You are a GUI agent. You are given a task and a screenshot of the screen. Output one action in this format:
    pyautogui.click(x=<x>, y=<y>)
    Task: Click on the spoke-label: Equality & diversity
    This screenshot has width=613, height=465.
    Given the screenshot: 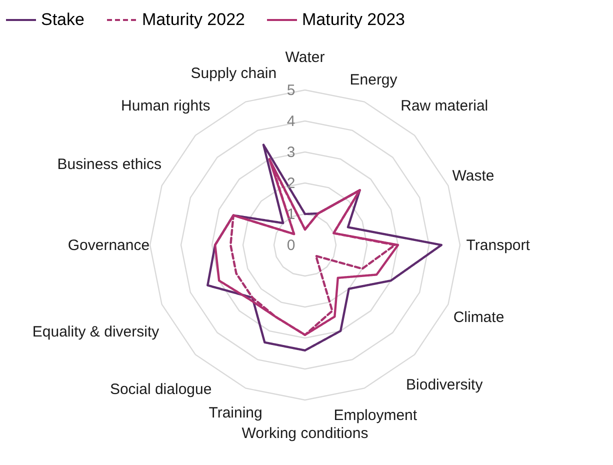 What is the action you would take?
    pyautogui.click(x=96, y=332)
    